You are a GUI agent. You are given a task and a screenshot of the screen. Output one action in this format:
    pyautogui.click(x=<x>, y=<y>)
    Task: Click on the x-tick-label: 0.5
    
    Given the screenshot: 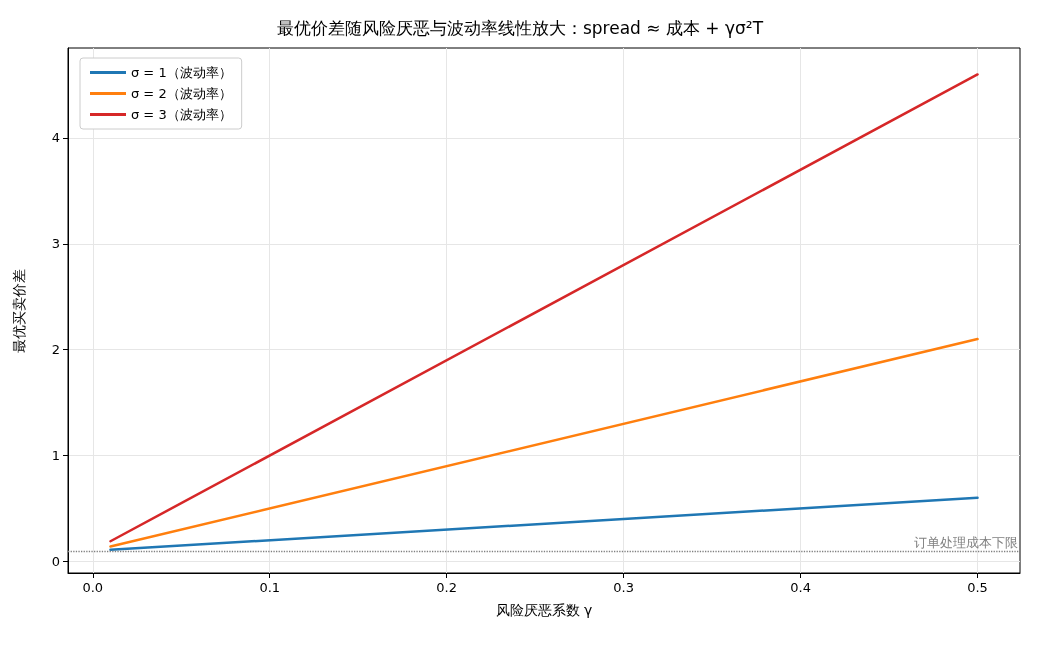 What is the action you would take?
    pyautogui.click(x=977, y=587)
    